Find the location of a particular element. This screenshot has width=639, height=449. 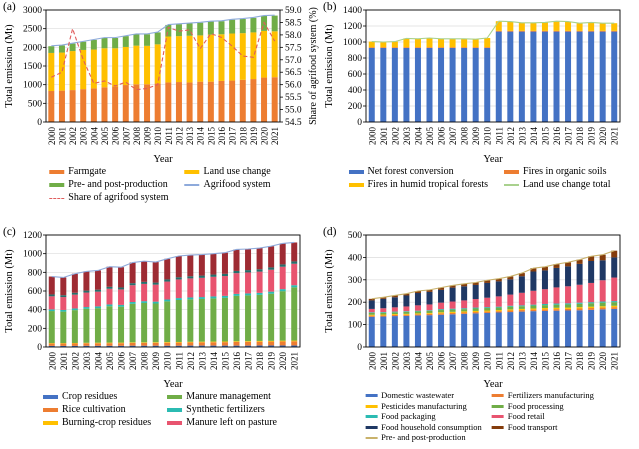

year-tick-label: 2010 is located at coordinates (488, 361).